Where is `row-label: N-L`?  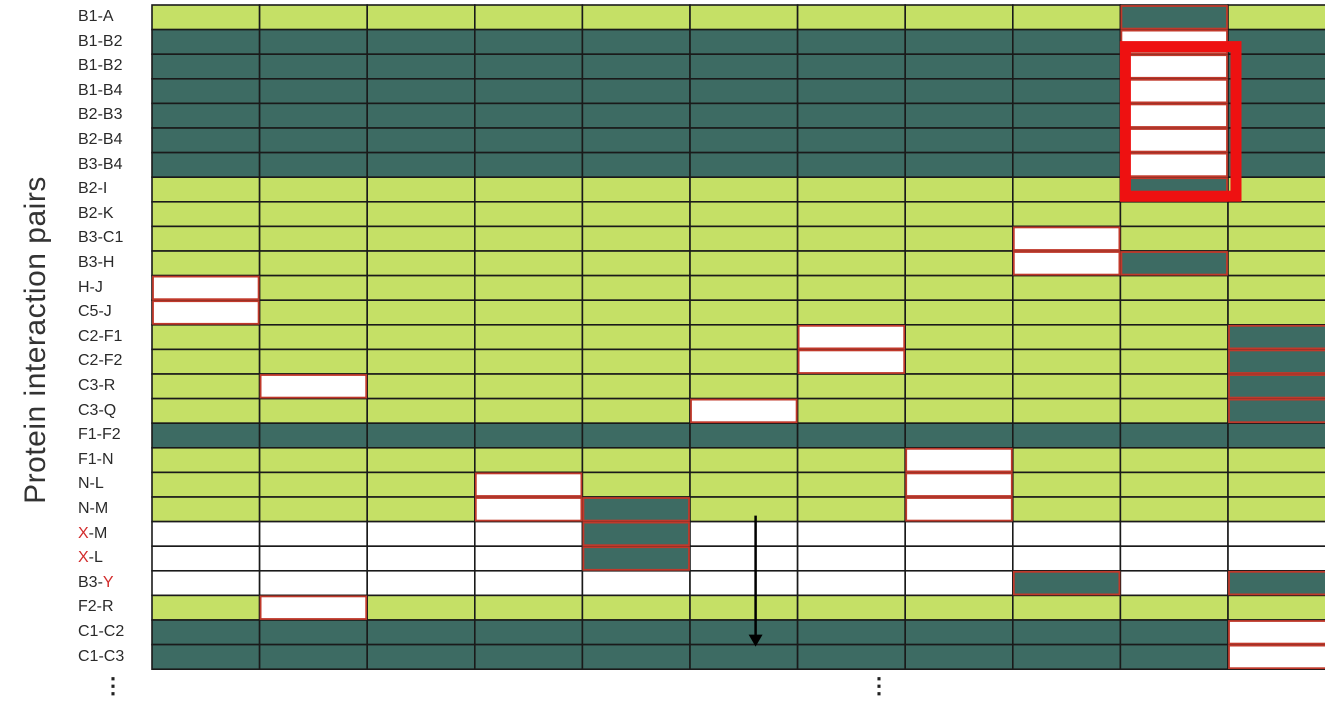 row-label: N-L is located at coordinates (91, 484).